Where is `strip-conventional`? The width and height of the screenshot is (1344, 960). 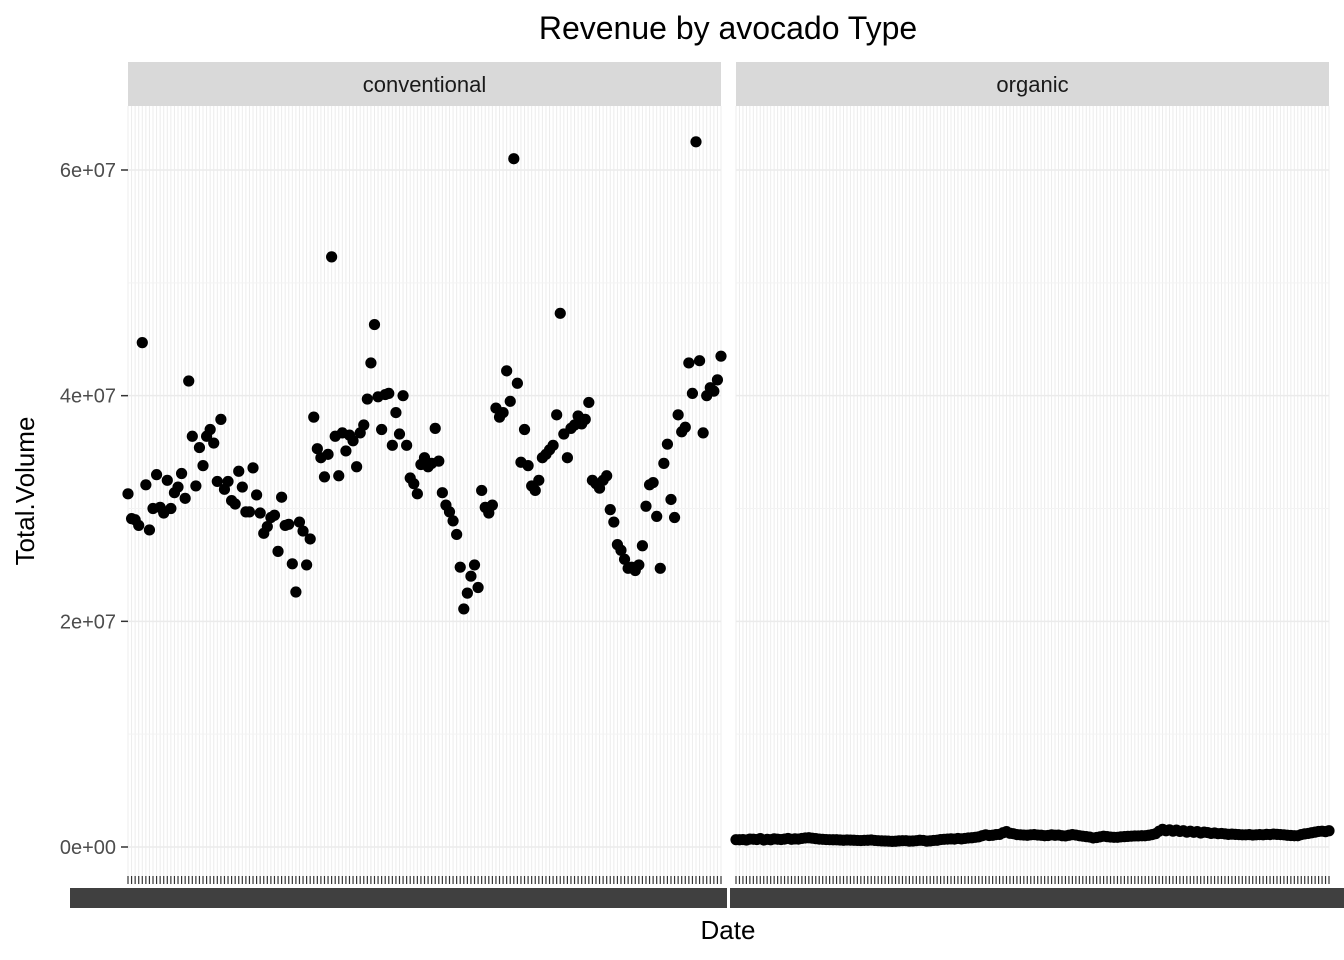
strip-conventional is located at coordinates (424, 84).